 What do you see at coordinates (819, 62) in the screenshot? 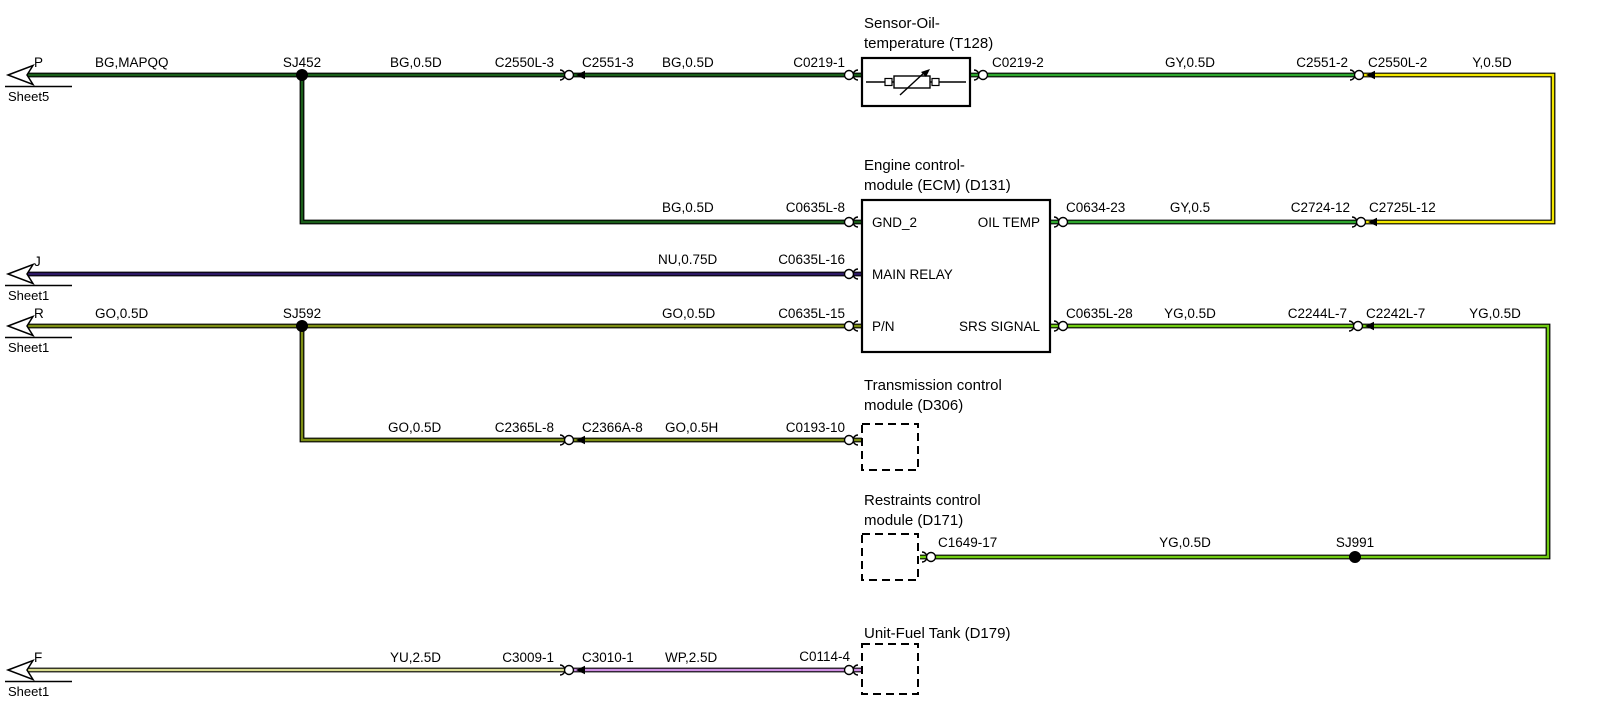
I see `label-connector-c0219-1: C0219-1` at bounding box center [819, 62].